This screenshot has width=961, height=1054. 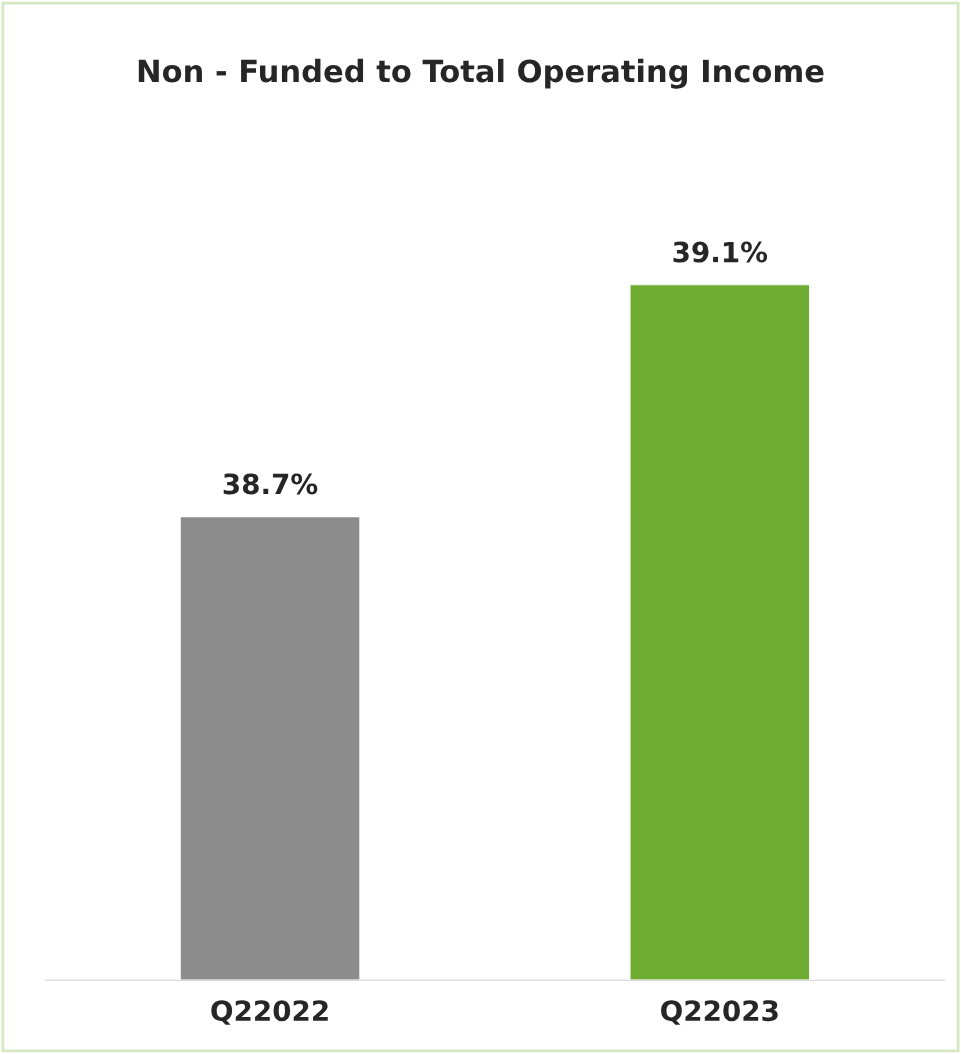 I want to click on data-label: 38.7%, so click(x=270, y=484).